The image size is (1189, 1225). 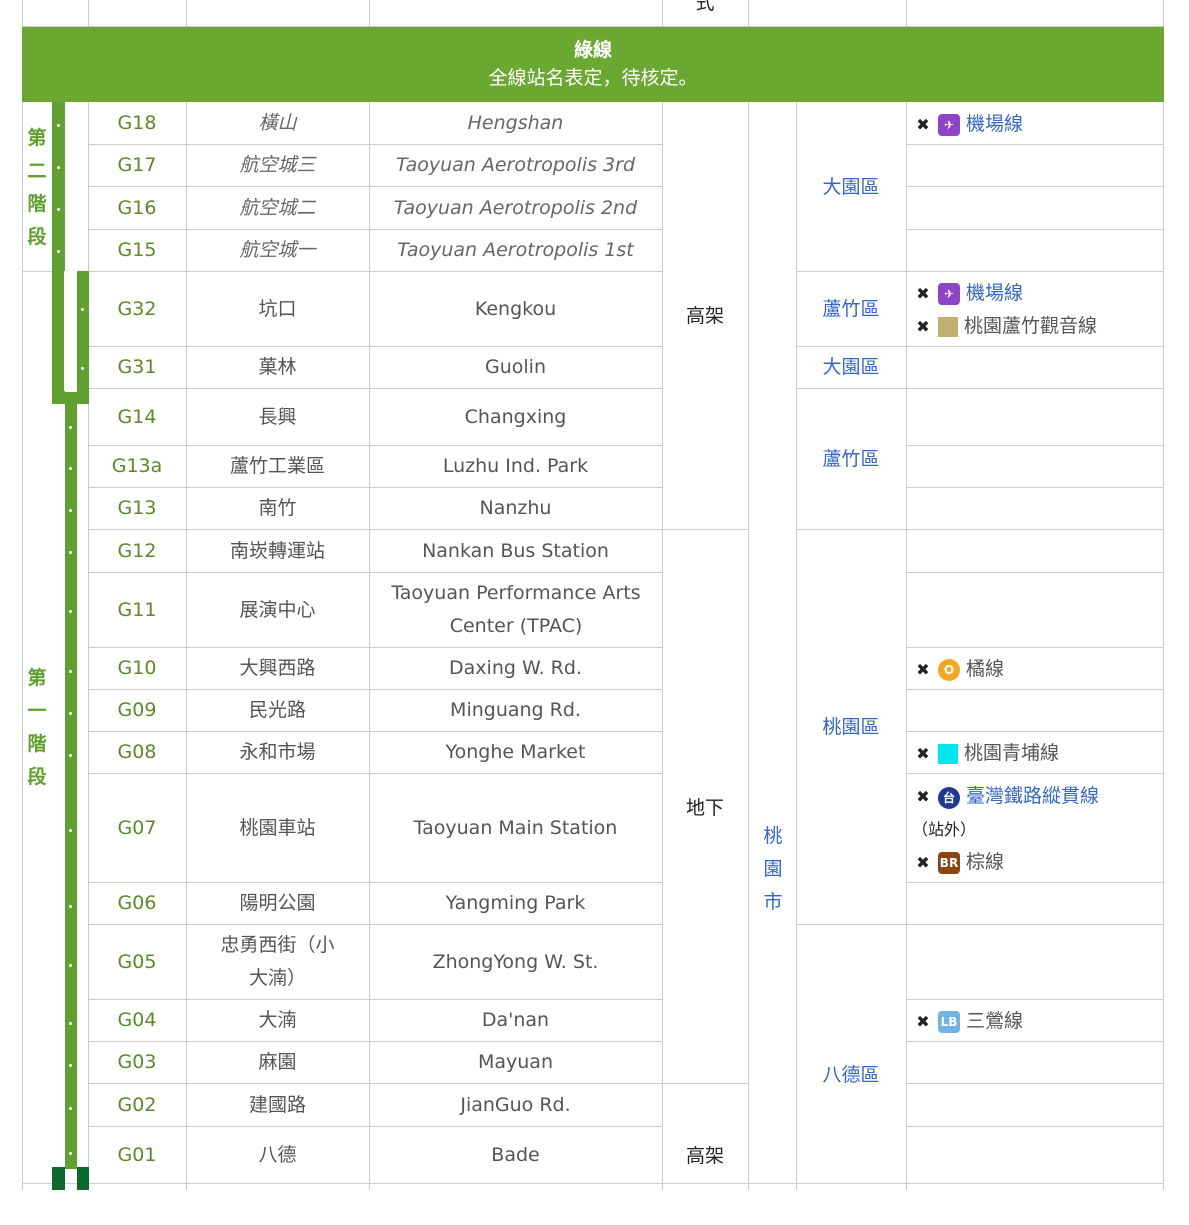 I want to click on banner-title: 綠線, so click(x=592, y=50).